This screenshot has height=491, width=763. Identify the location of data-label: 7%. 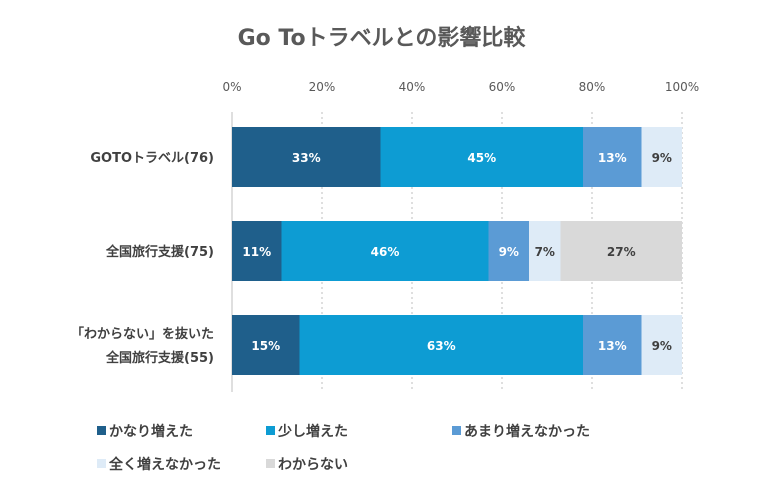
(545, 252).